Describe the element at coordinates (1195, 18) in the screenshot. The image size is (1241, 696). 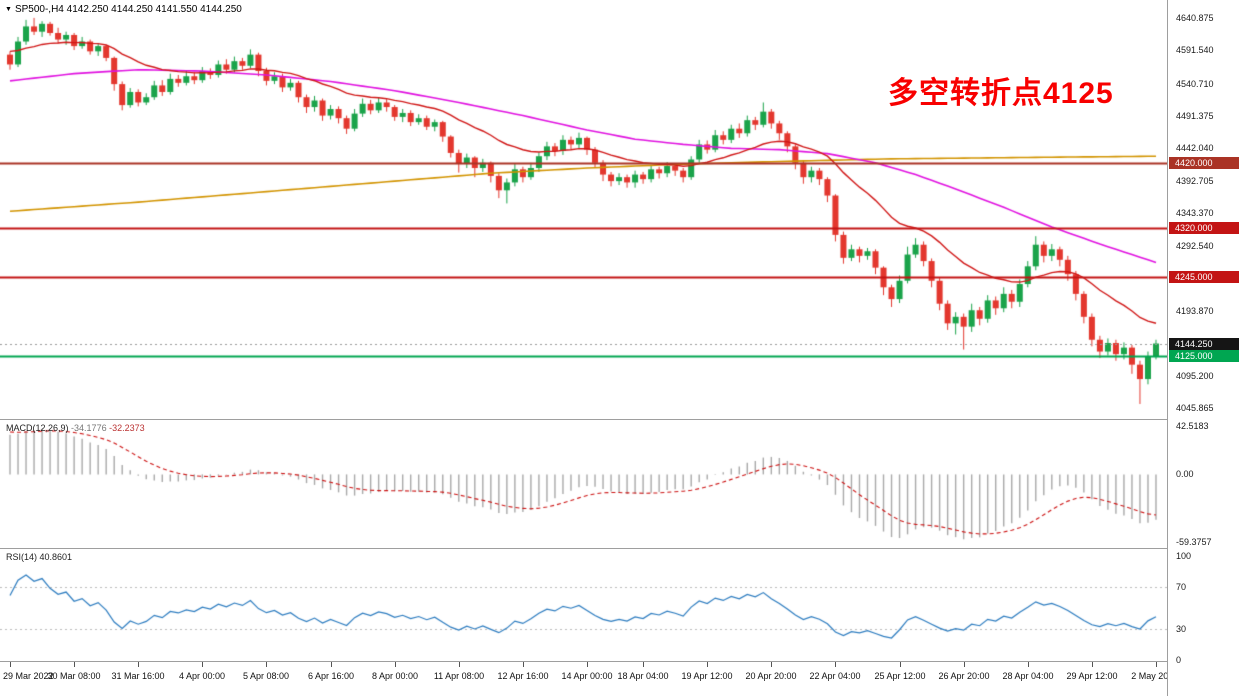
I see `price-axis-label: 4640.875` at that location.